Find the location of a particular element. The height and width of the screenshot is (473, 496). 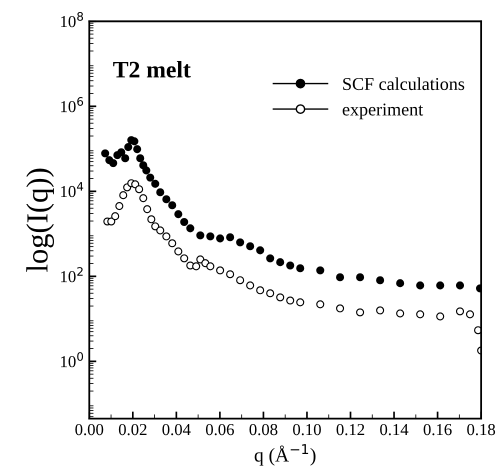

y-tick-label: 10$^{0}$ is located at coordinates (72, 360).